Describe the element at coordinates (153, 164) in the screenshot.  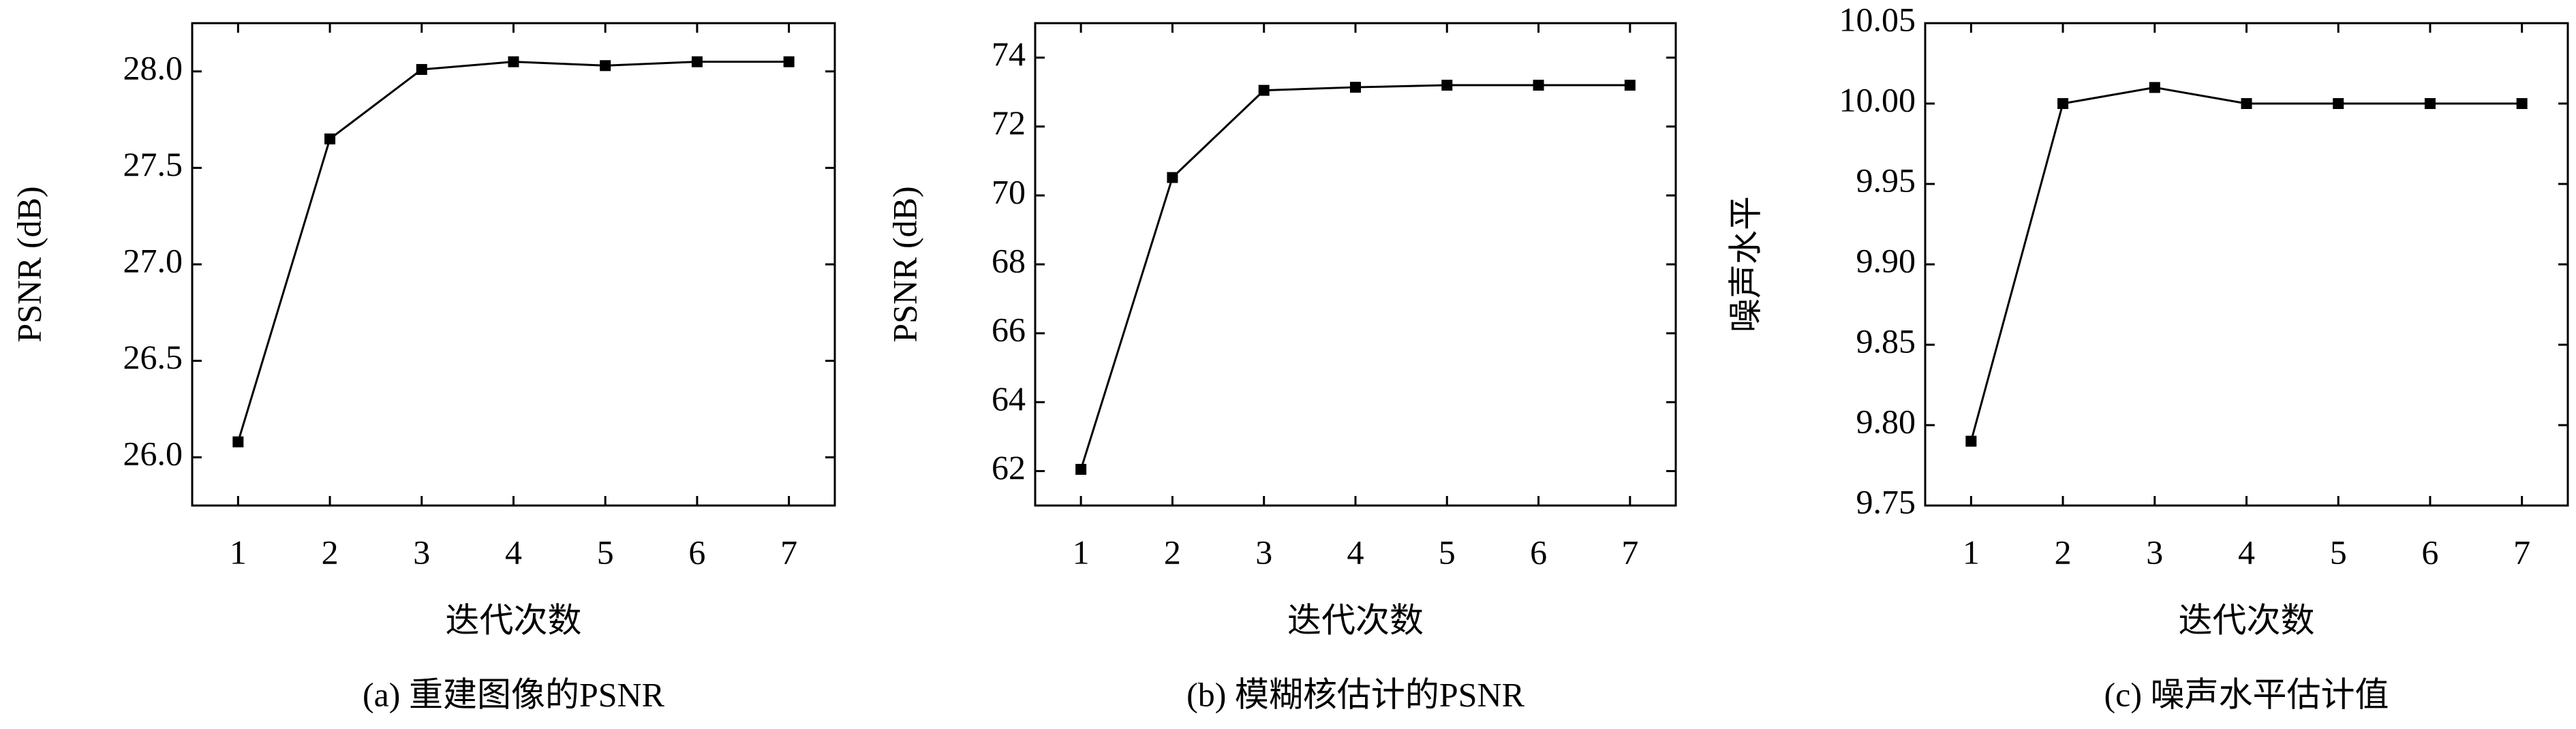
I see `y-tick-label: 27.5` at that location.